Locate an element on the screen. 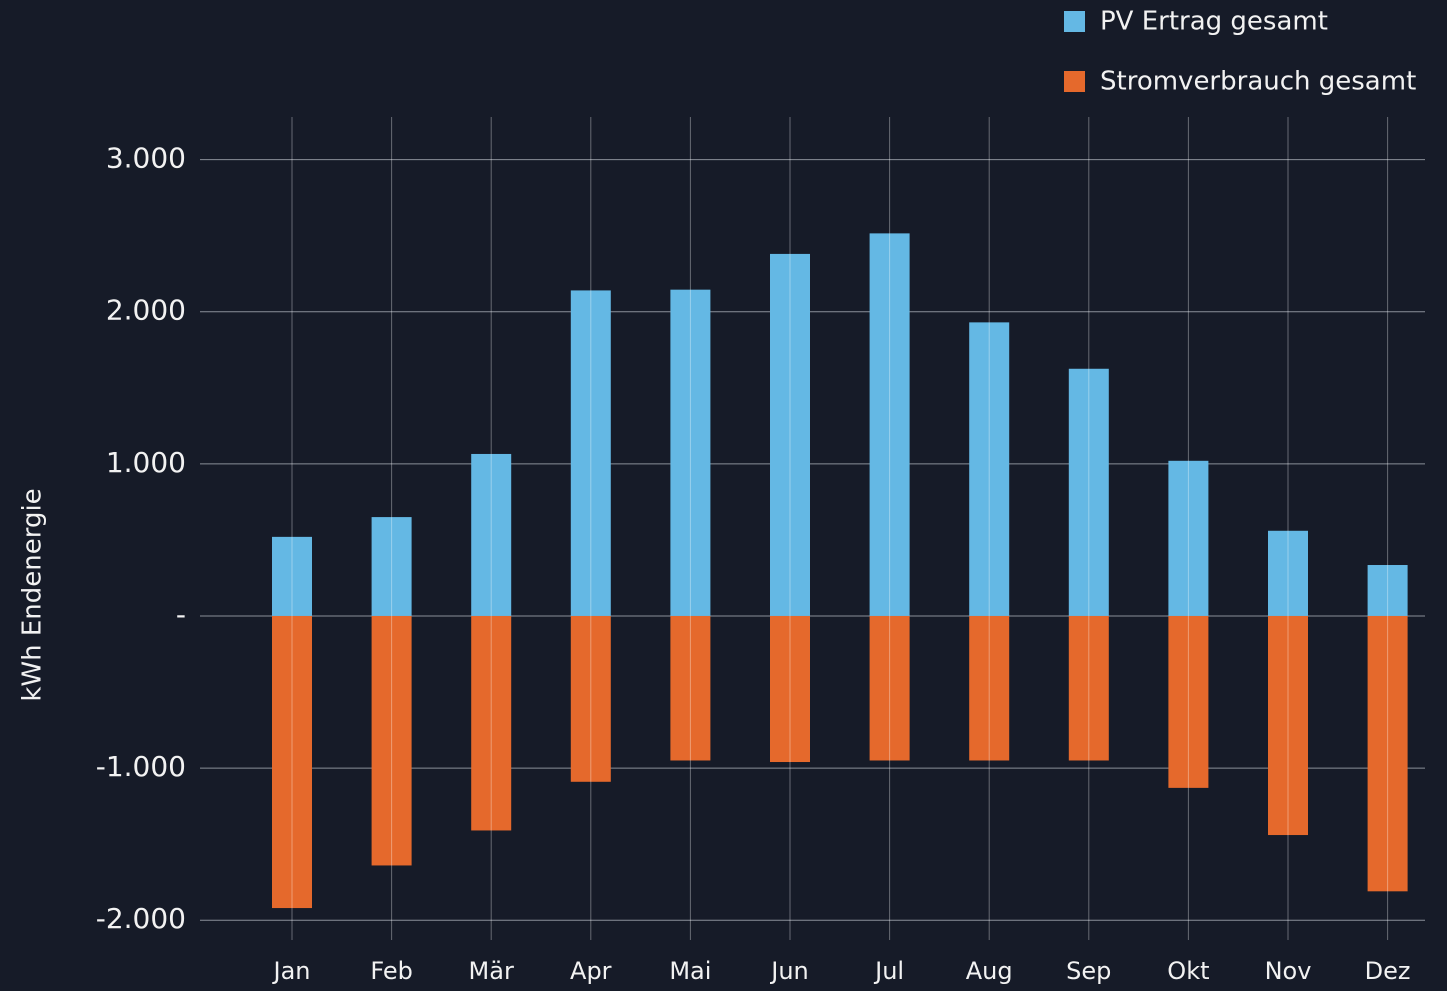 The image size is (1447, 991). x-tick-label: Aug is located at coordinates (989, 971).